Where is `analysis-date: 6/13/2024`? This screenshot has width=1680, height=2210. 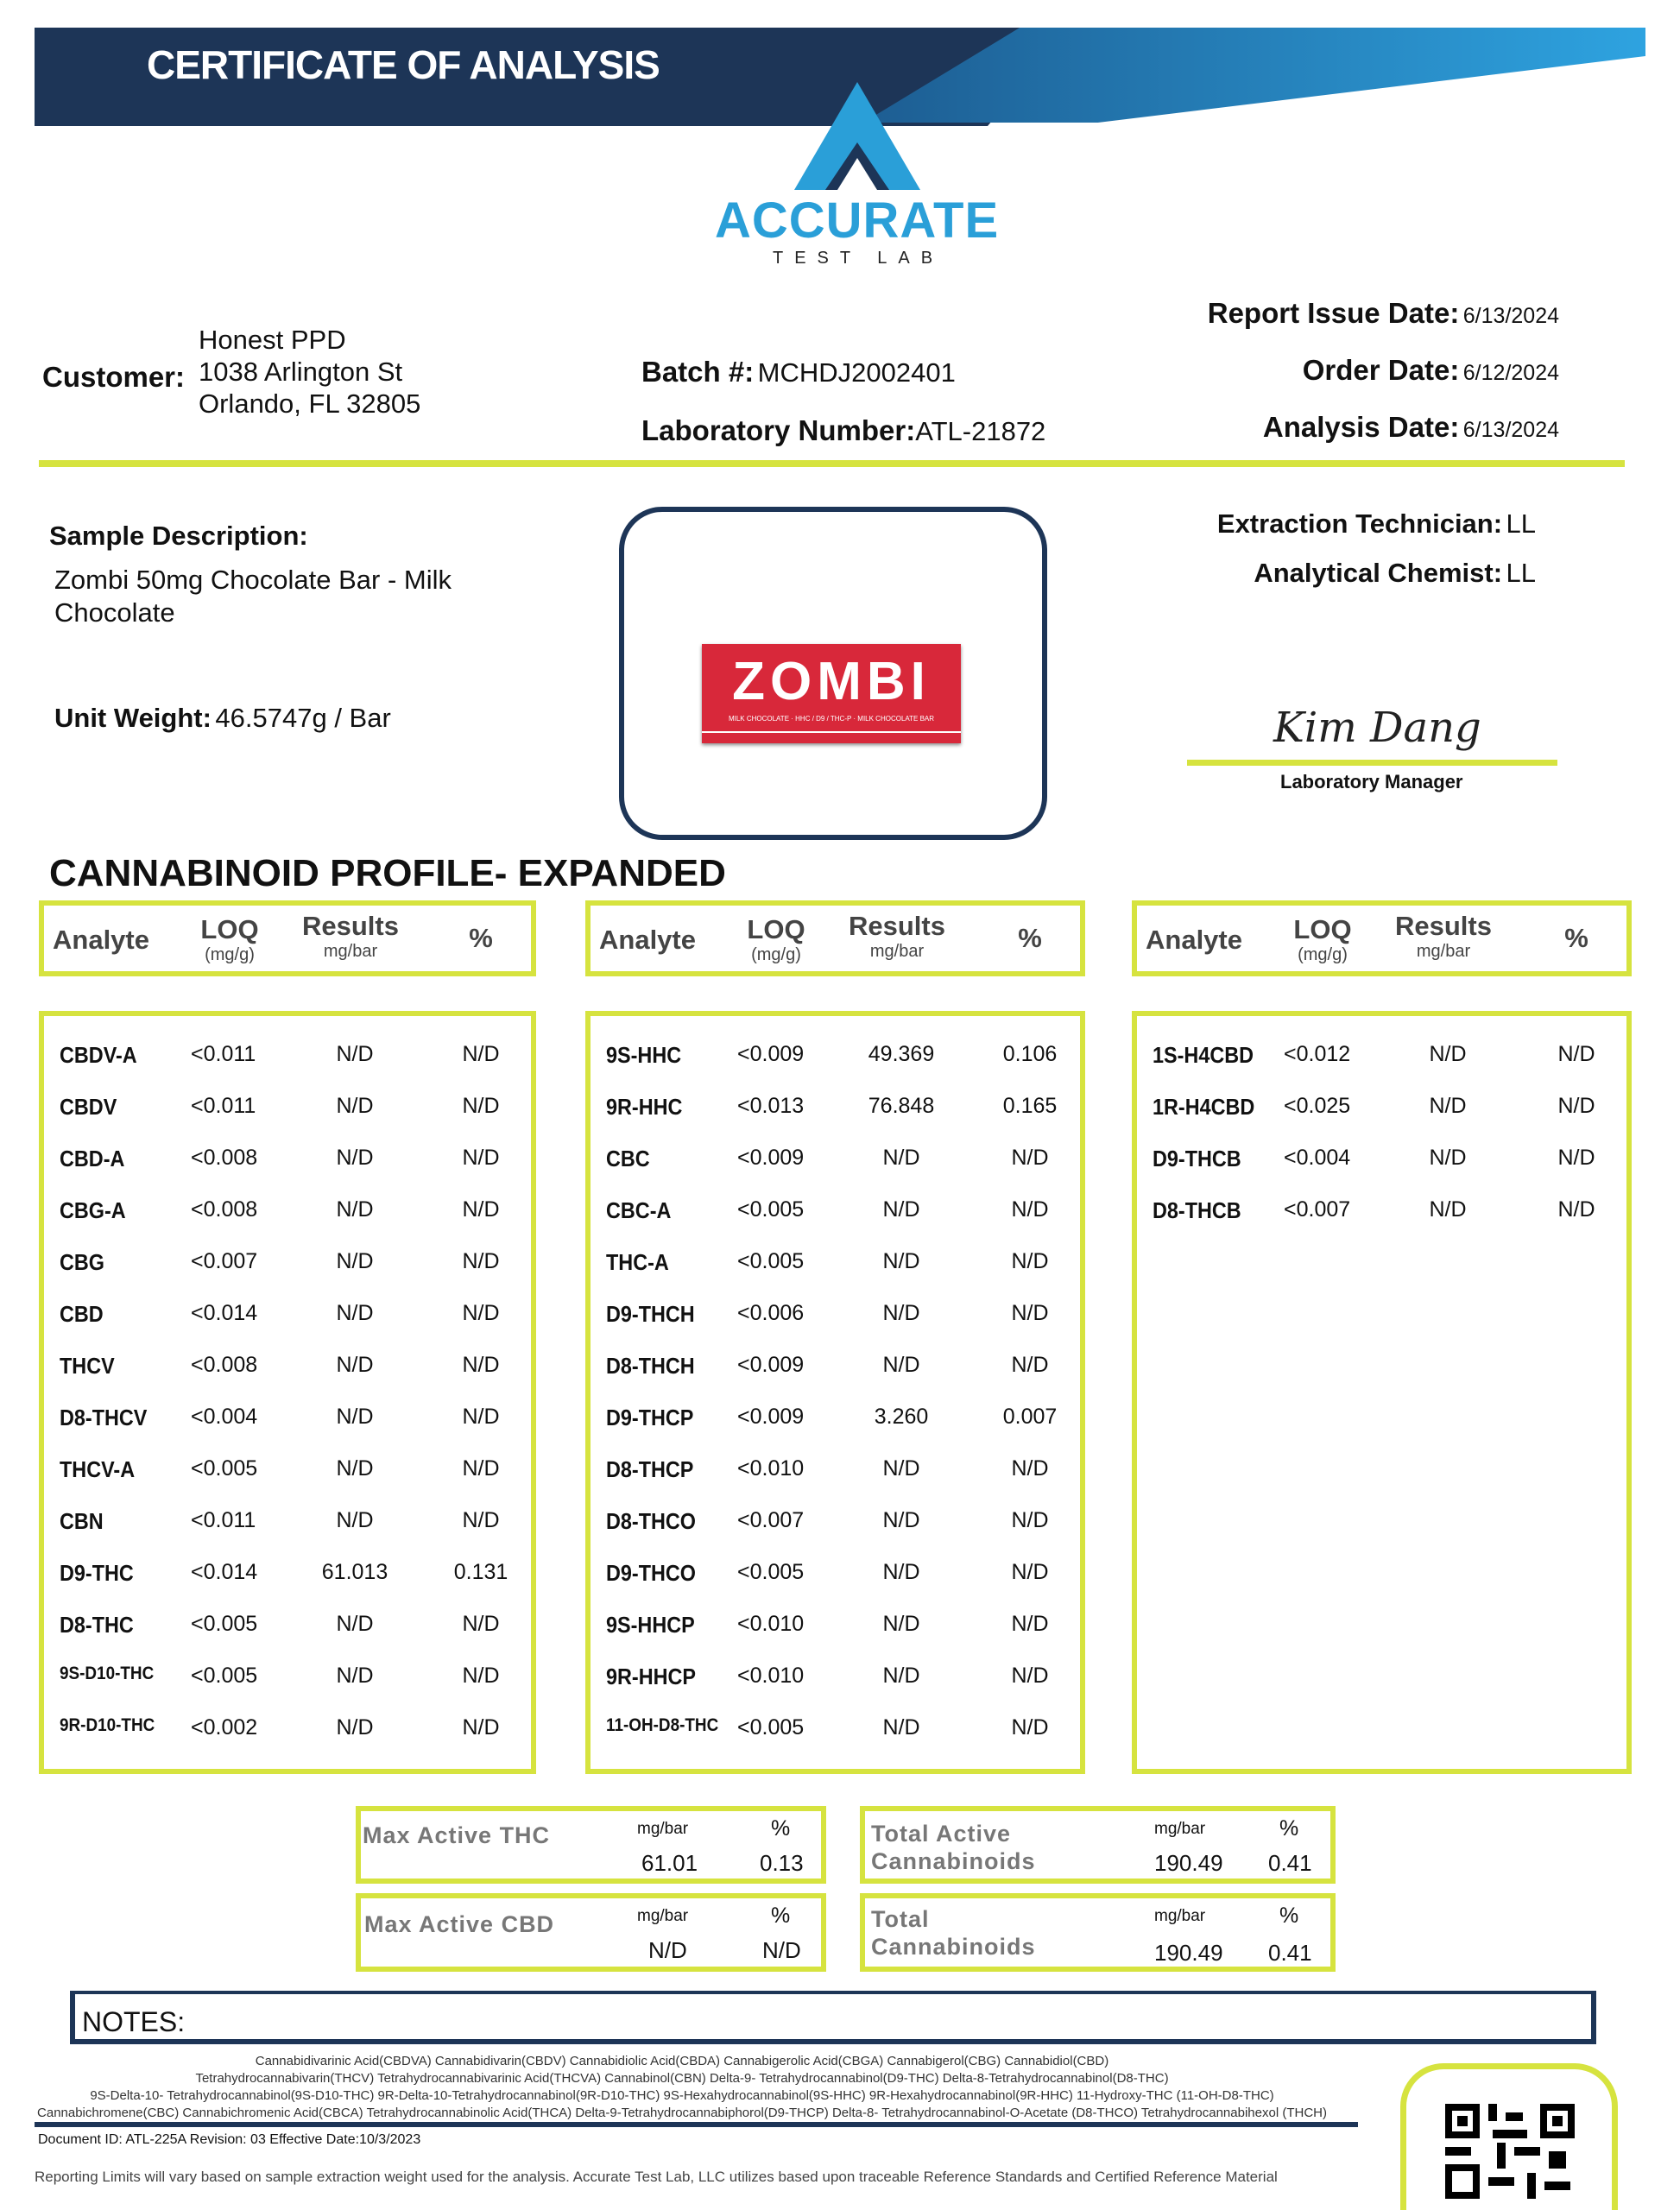 analysis-date: 6/13/2024 is located at coordinates (1510, 430).